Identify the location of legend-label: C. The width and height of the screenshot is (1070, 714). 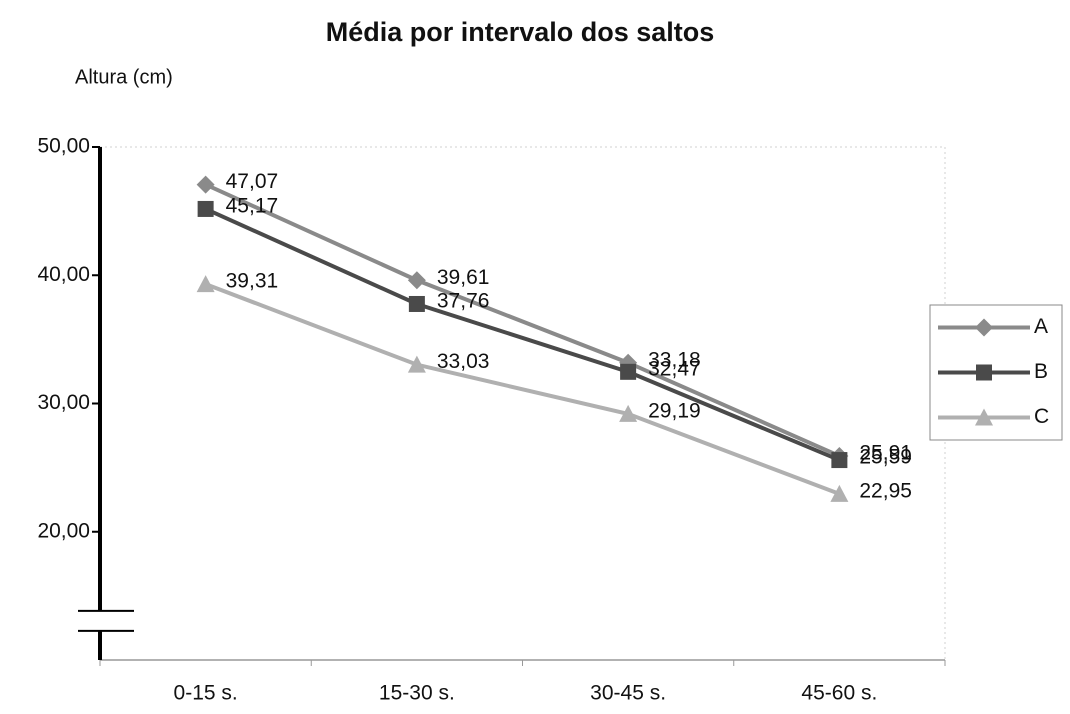
(1041, 416).